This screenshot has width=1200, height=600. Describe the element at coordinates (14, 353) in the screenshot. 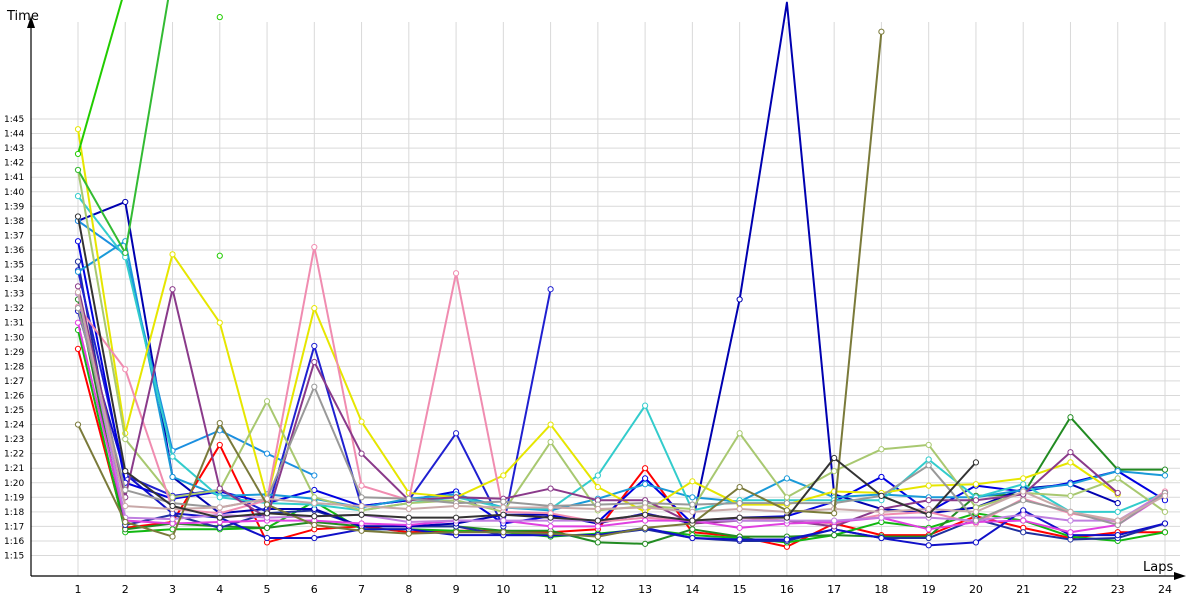

I see `y-tick-label: 1:29` at that location.